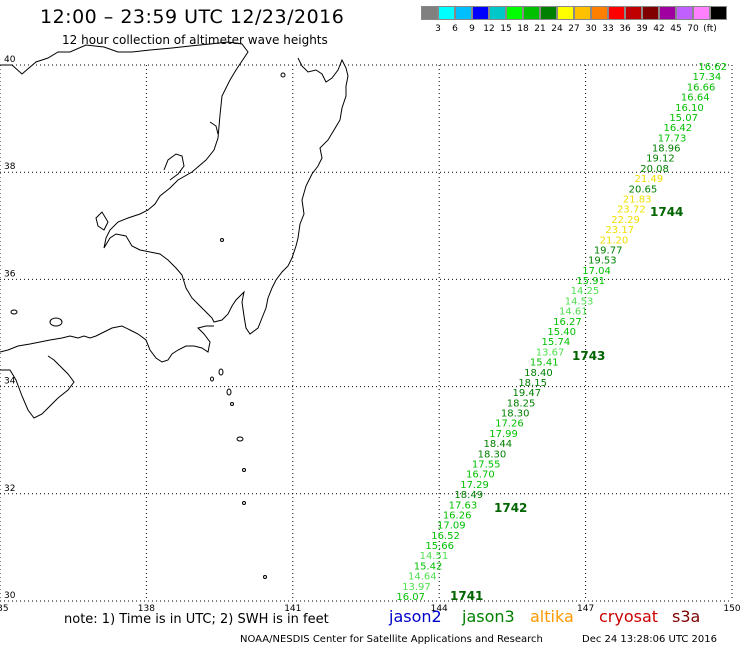 The image size is (740, 650). Describe the element at coordinates (540, 29) in the screenshot. I see `legend-label: 21` at that location.